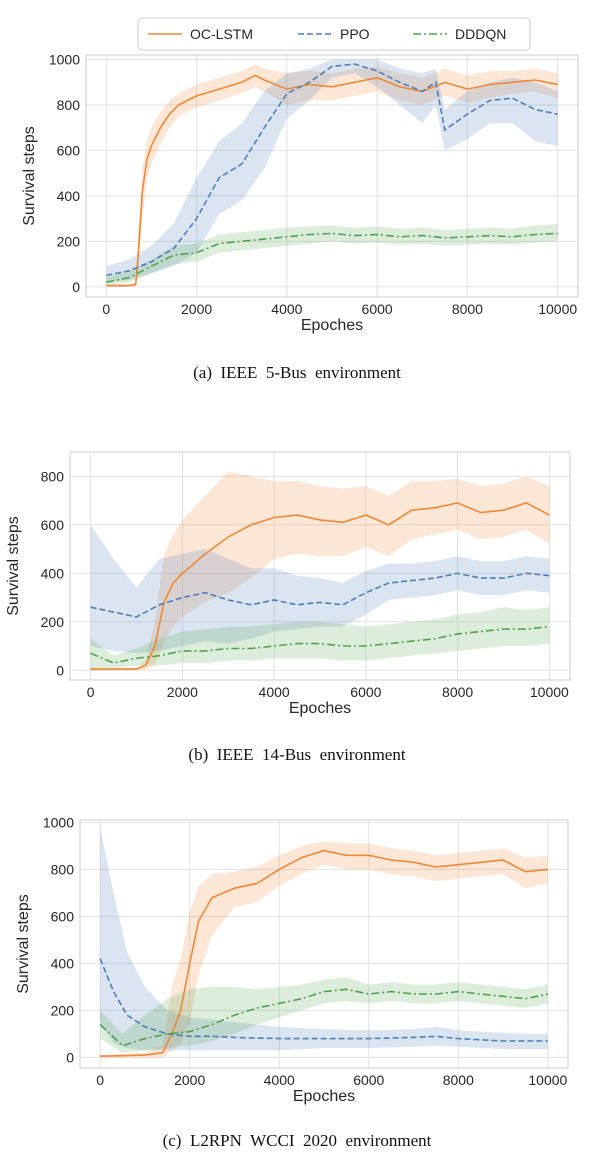 This screenshot has height=1166, width=594. Describe the element at coordinates (480, 34) in the screenshot. I see `legend-label-dddqn: DDDQN` at that location.